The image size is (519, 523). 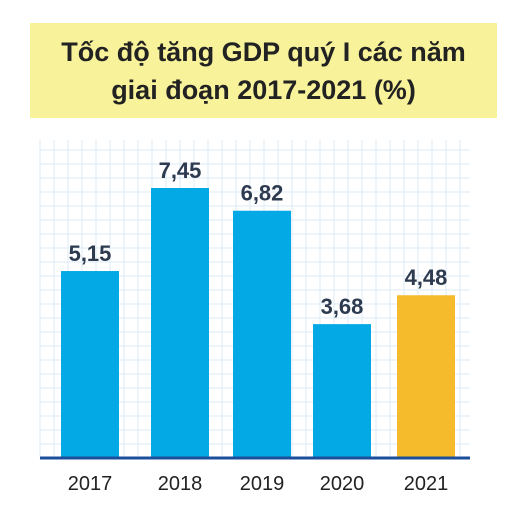 What do you see at coordinates (342, 390) in the screenshot?
I see `bar-2020` at bounding box center [342, 390].